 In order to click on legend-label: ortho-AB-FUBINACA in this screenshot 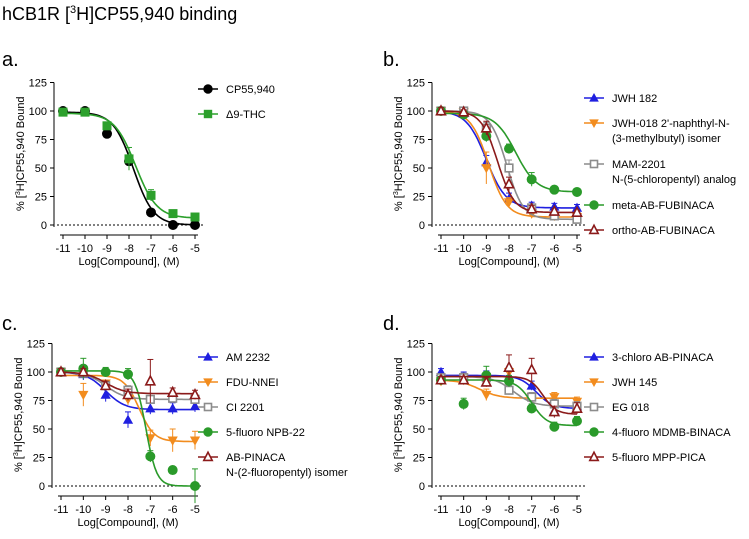, I will do `click(663, 231)`.